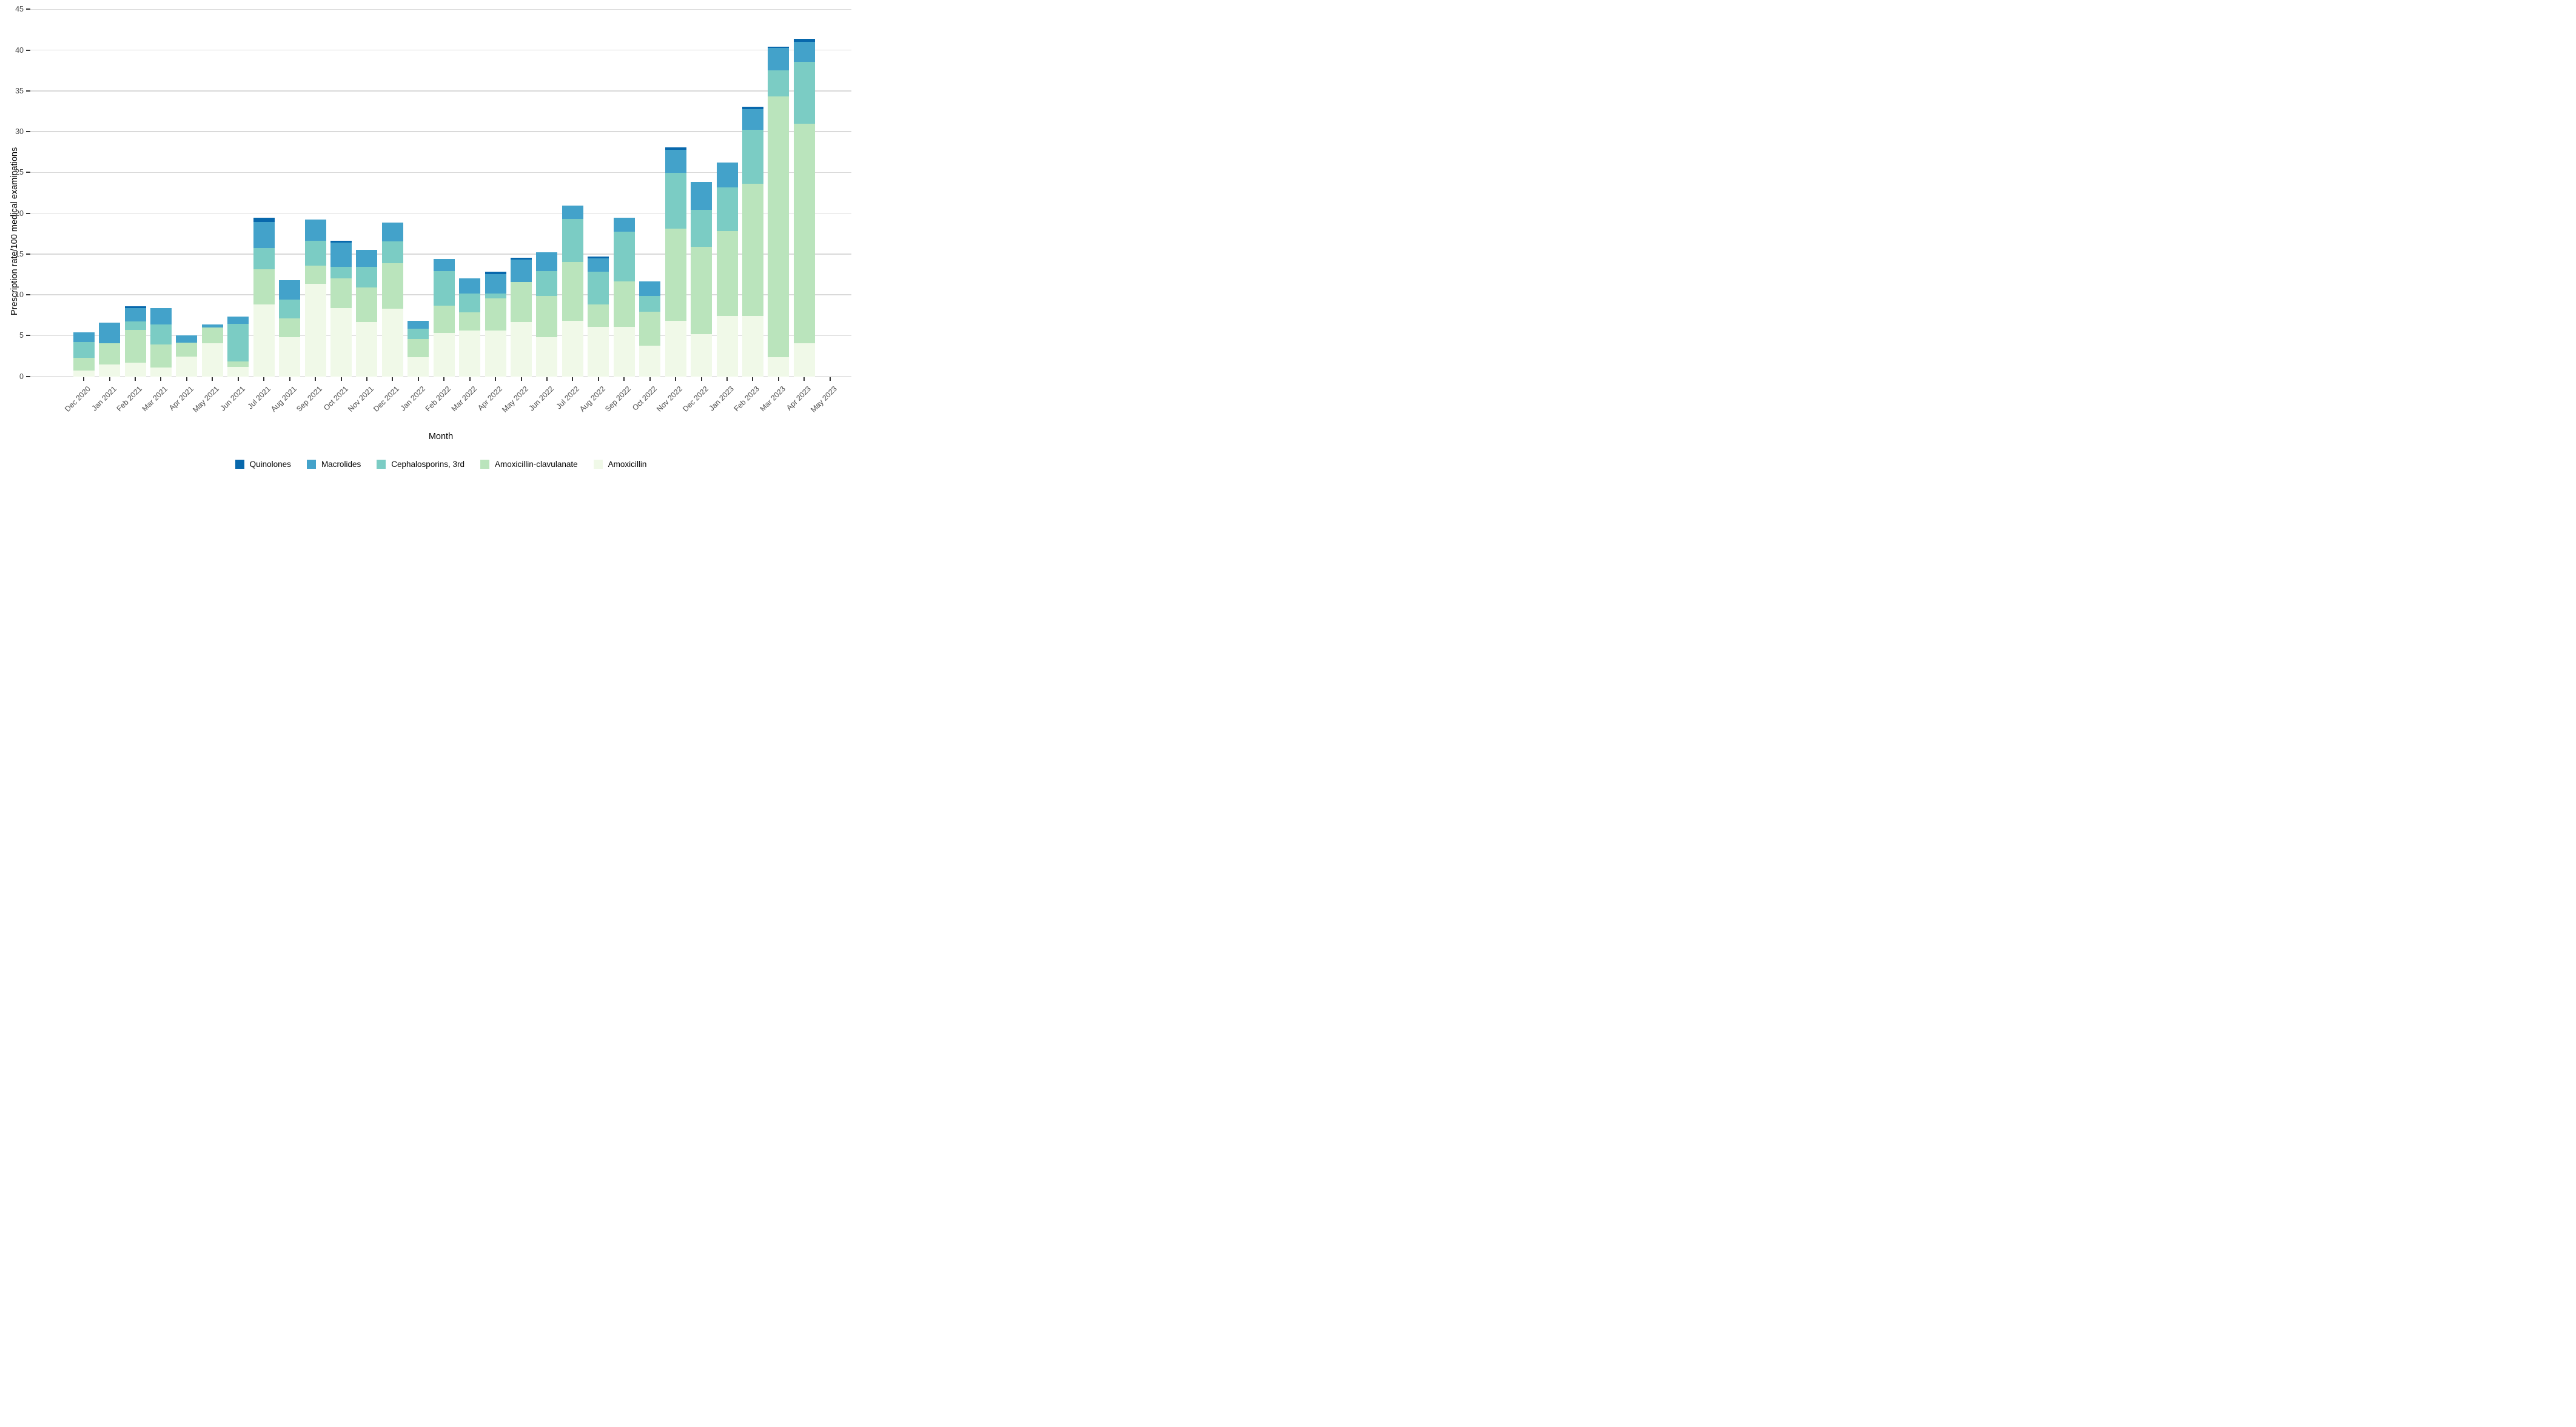 This screenshot has height=1427, width=2576. I want to click on x-tick-label: Jan 2023, so click(721, 398).